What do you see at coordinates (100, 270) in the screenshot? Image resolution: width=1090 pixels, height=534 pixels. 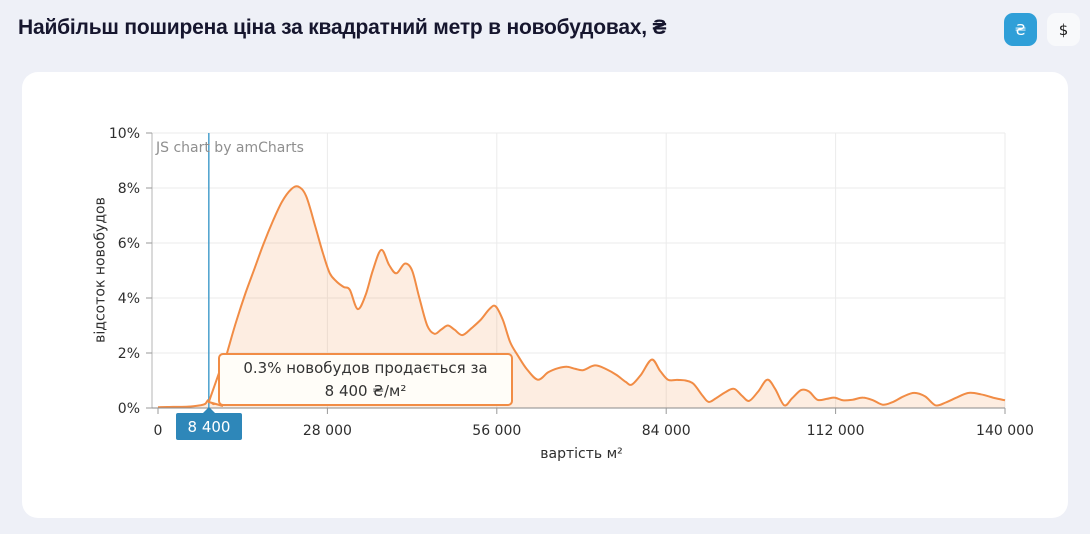 I see `y-axis-title: відсоток новобудов` at bounding box center [100, 270].